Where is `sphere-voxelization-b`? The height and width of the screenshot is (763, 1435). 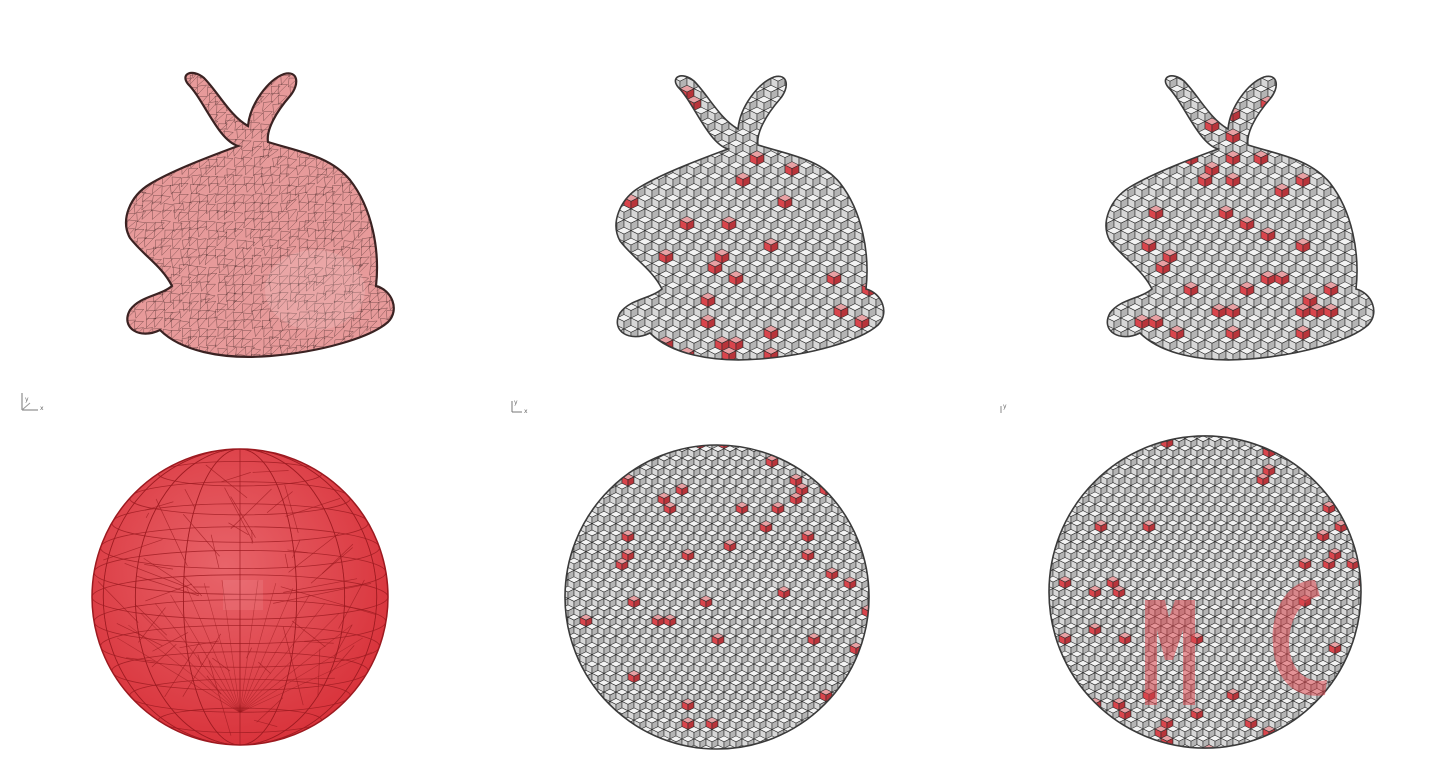 sphere-voxelization-b is located at coordinates (1205, 592).